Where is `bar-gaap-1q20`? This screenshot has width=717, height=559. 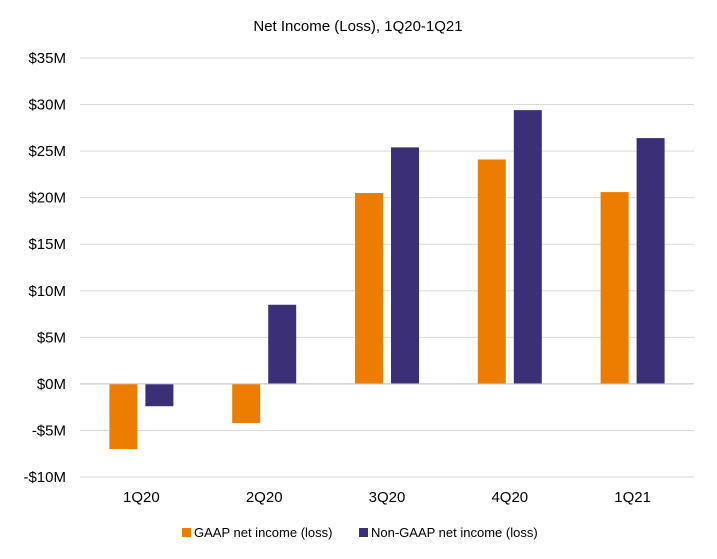
bar-gaap-1q20 is located at coordinates (123, 416).